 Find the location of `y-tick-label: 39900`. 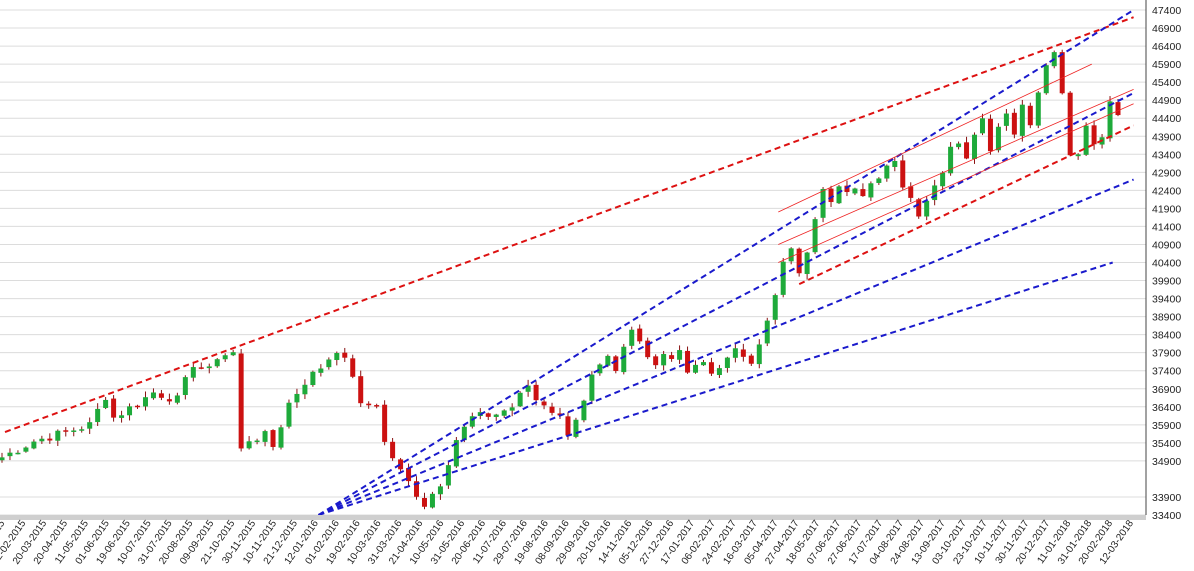

y-tick-label: 39900 is located at coordinates (1166, 282).